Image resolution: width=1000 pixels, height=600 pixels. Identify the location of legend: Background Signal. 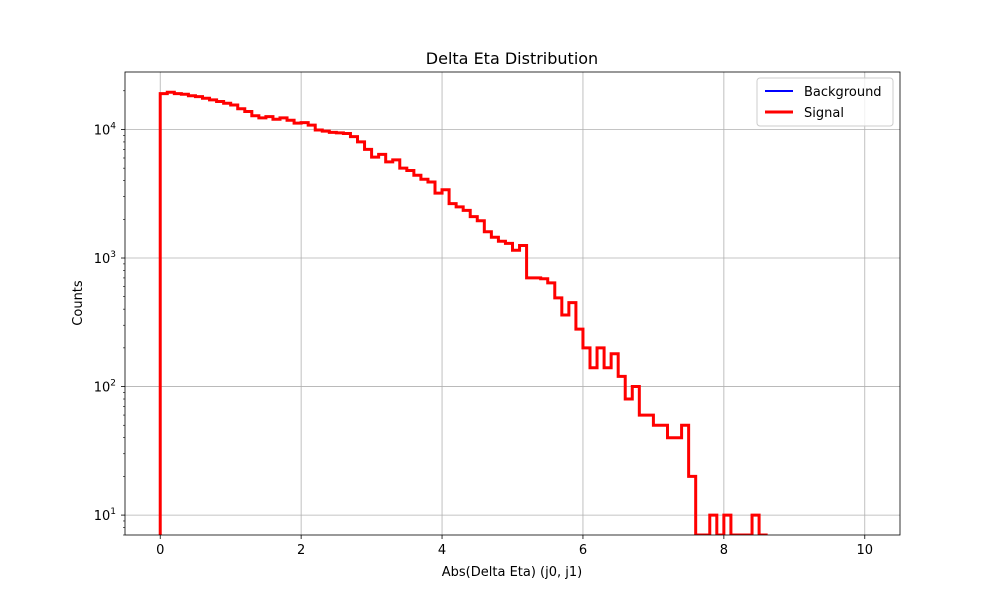
(825, 102).